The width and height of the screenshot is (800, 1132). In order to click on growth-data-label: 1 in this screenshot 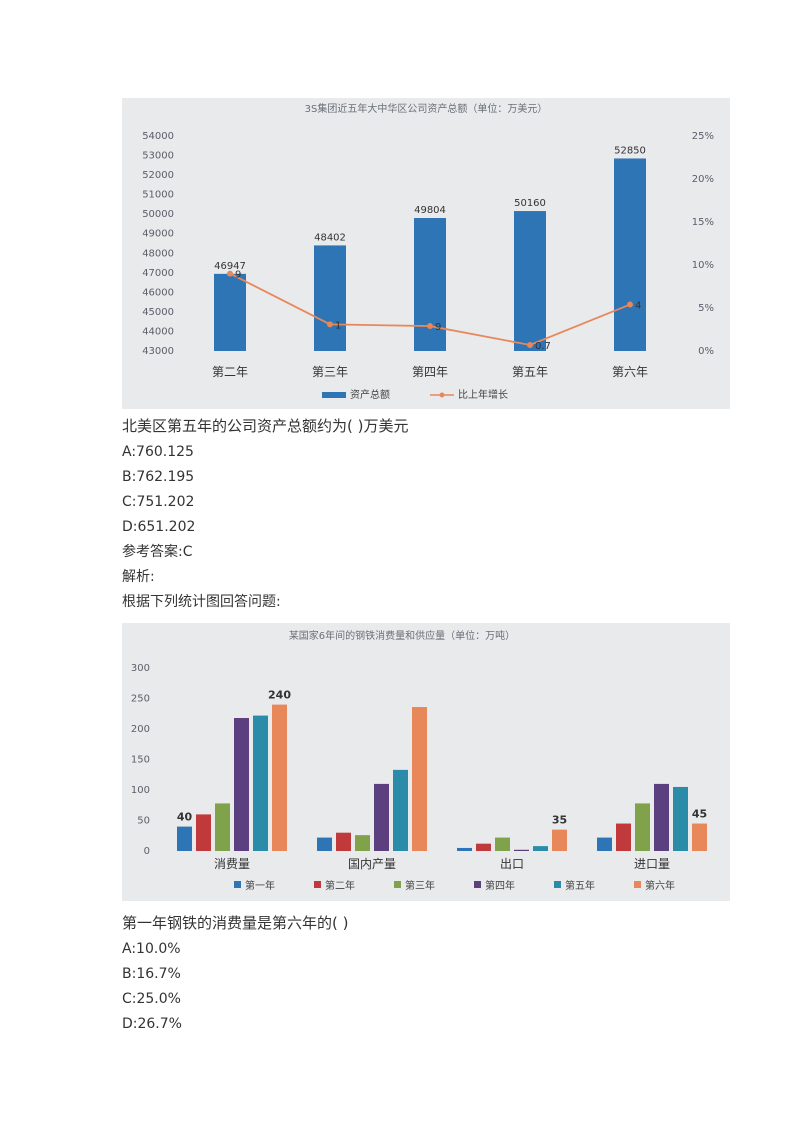, I will do `click(338, 325)`.